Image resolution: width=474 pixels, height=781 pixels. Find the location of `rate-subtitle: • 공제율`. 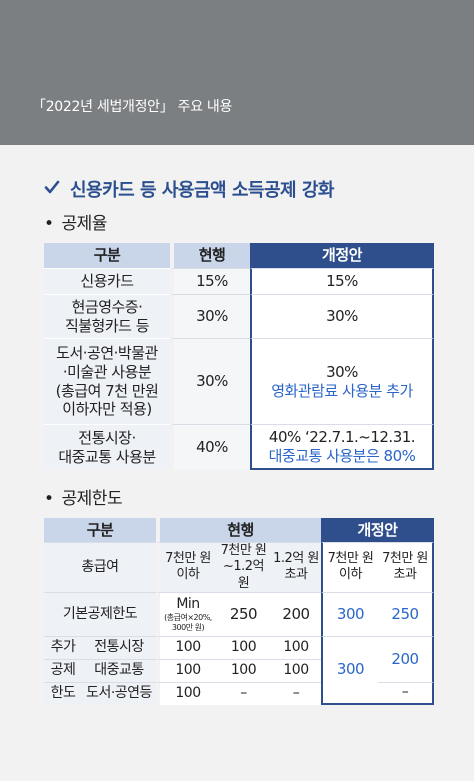

rate-subtitle: • 공제율 is located at coordinates (75, 221).